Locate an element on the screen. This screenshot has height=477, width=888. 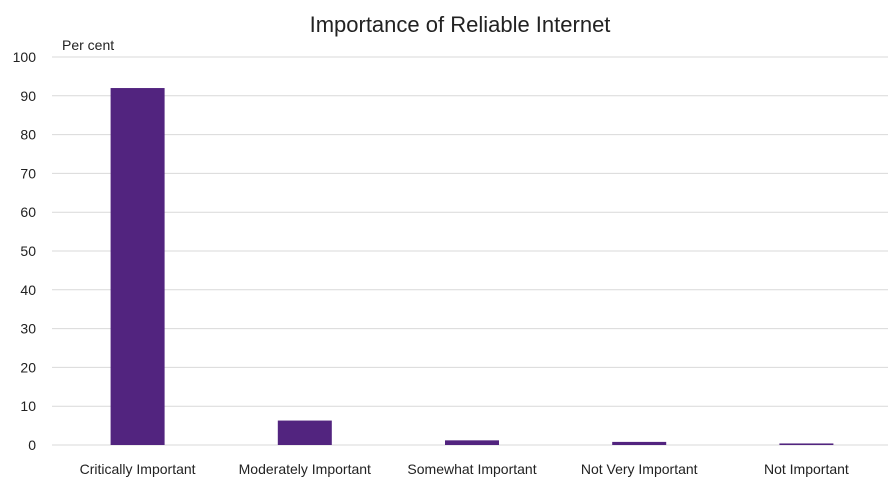
x-tick-label: Critically Important is located at coordinates (138, 469).